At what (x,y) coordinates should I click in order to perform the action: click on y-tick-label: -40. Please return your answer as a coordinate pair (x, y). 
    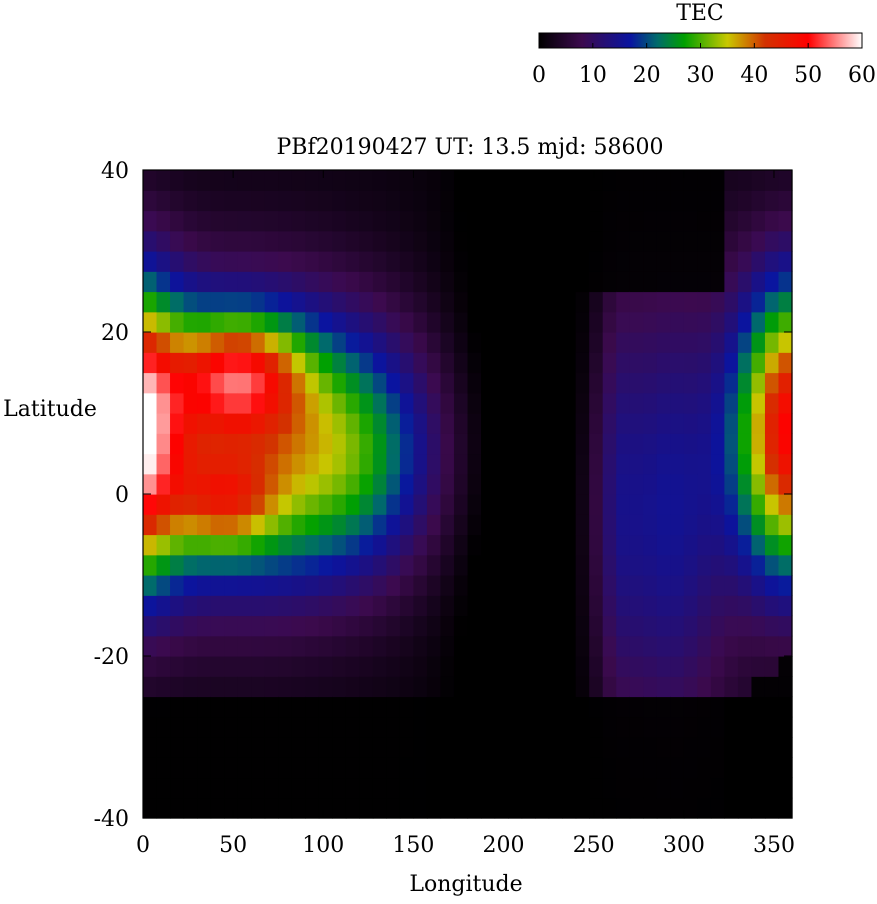
    Looking at the image, I should click on (111, 819).